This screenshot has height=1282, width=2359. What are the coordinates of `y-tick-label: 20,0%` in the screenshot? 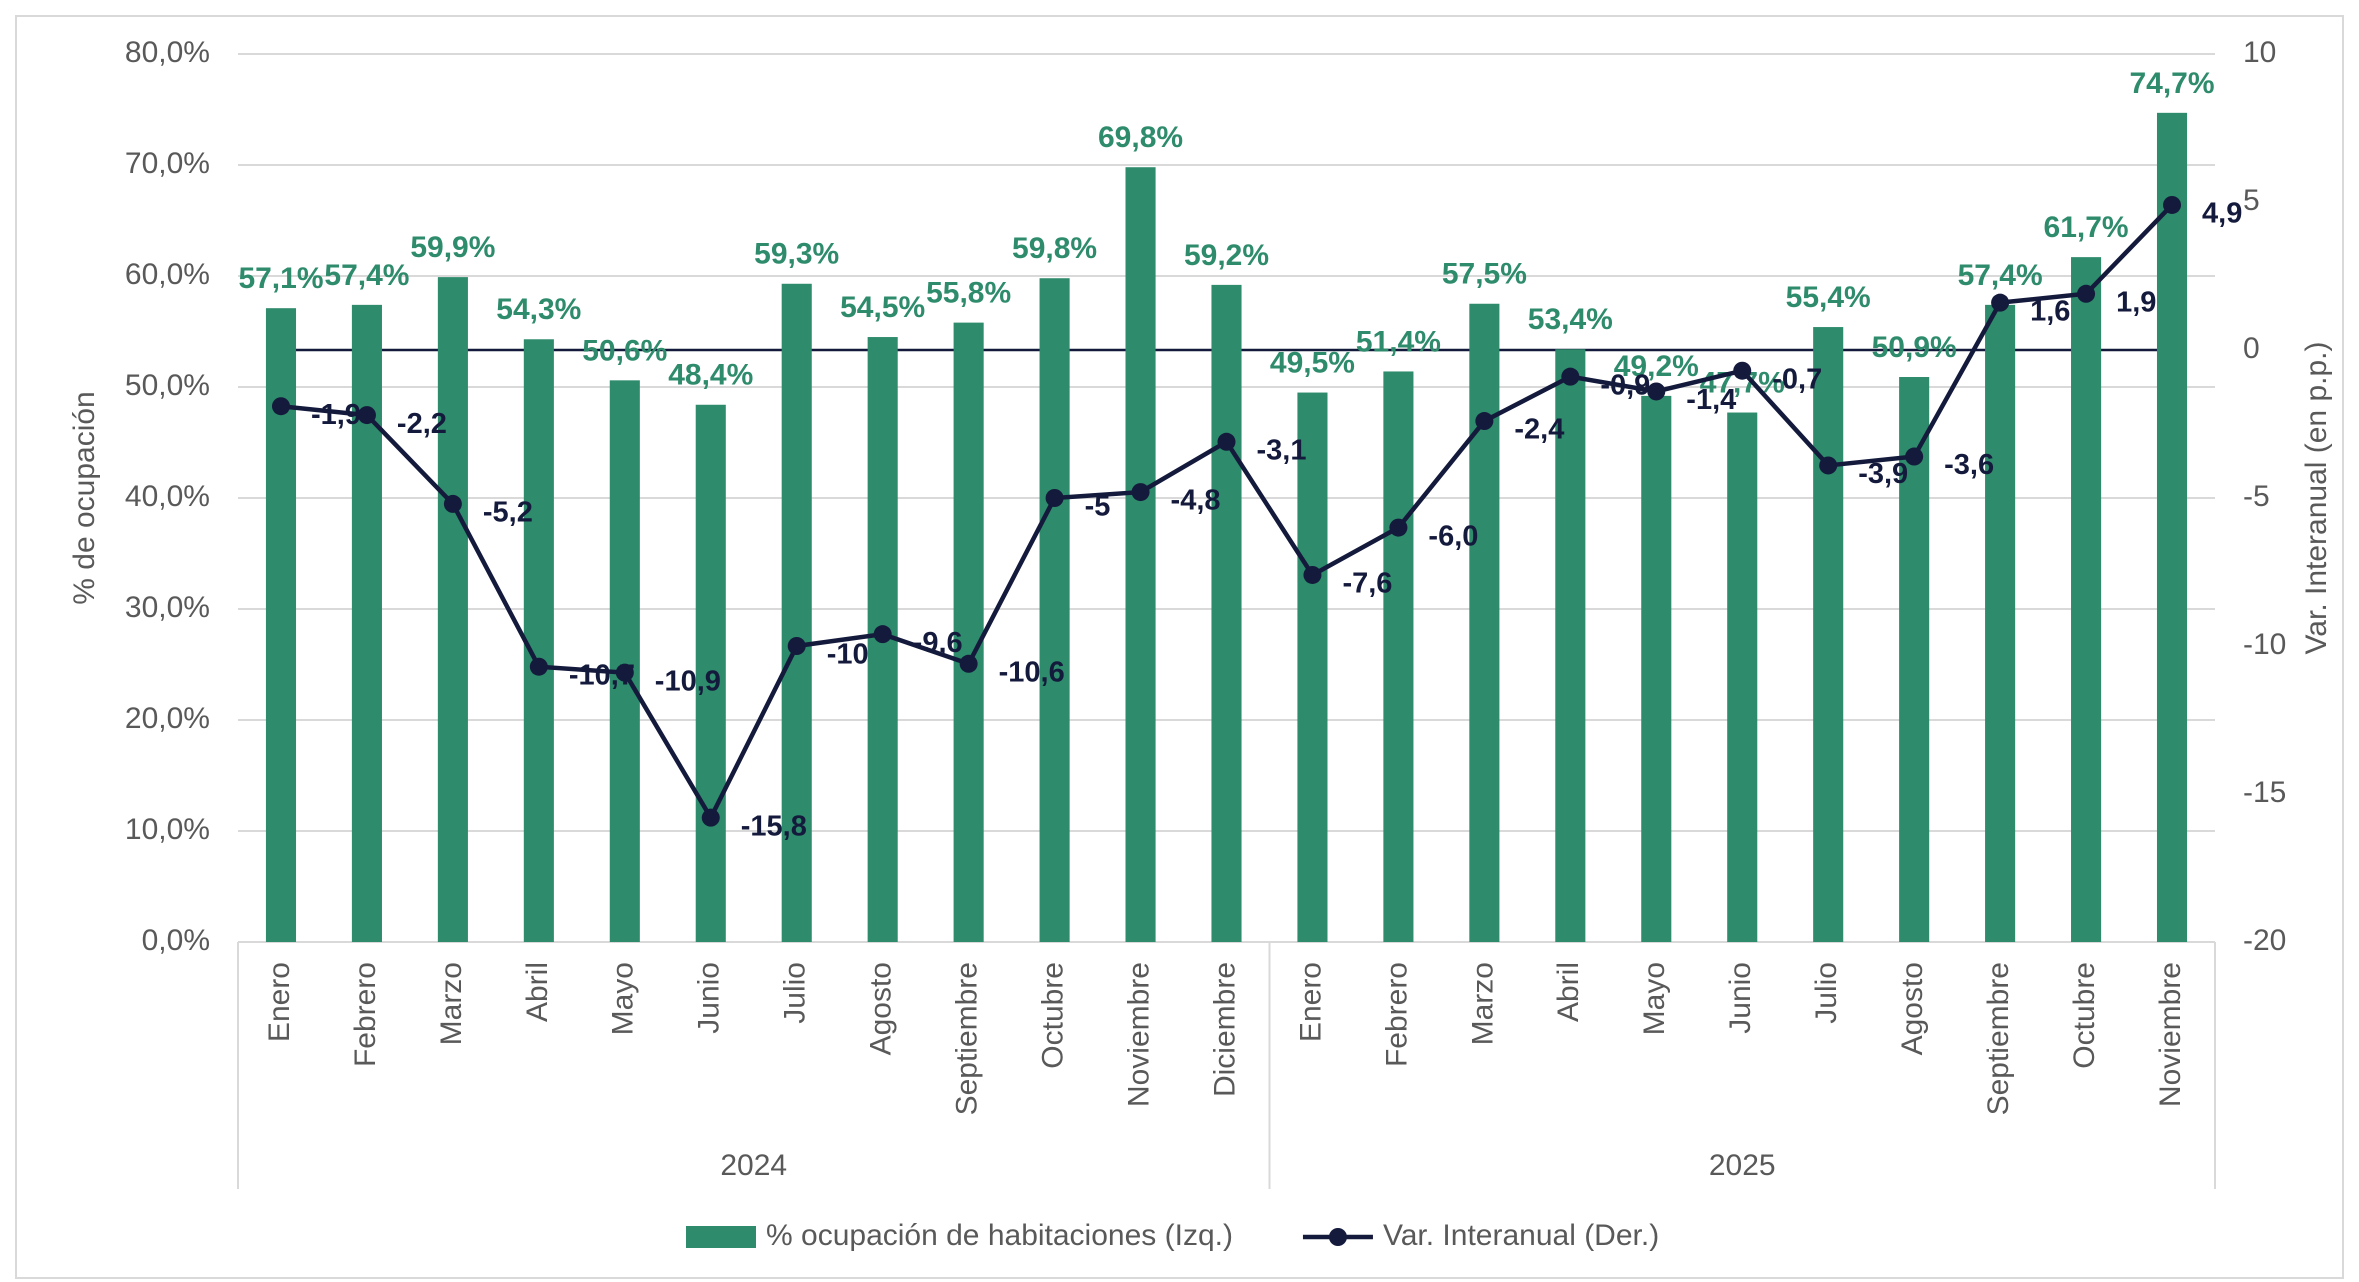 It's located at (167, 718).